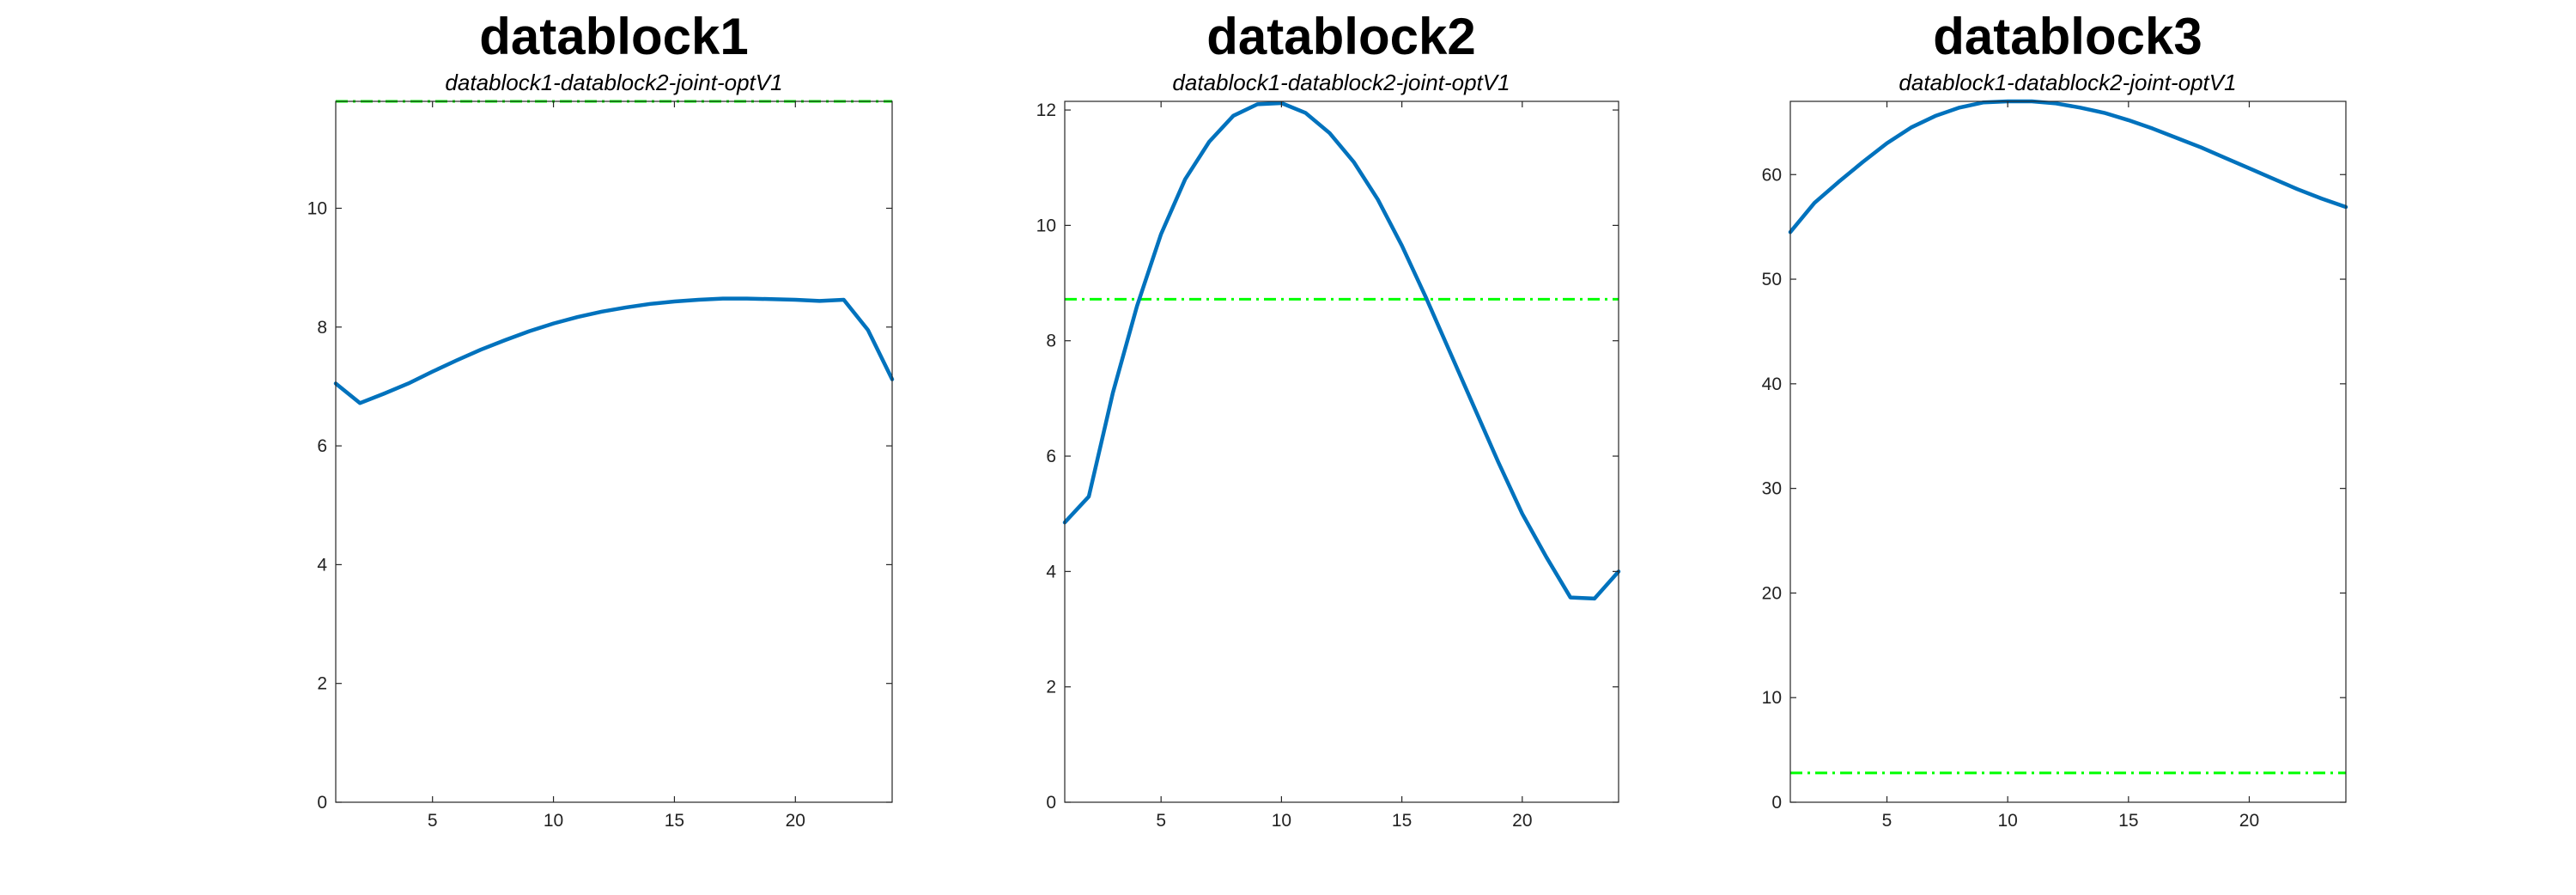  Describe the element at coordinates (1772, 384) in the screenshot. I see `y-tick-label: 40` at that location.